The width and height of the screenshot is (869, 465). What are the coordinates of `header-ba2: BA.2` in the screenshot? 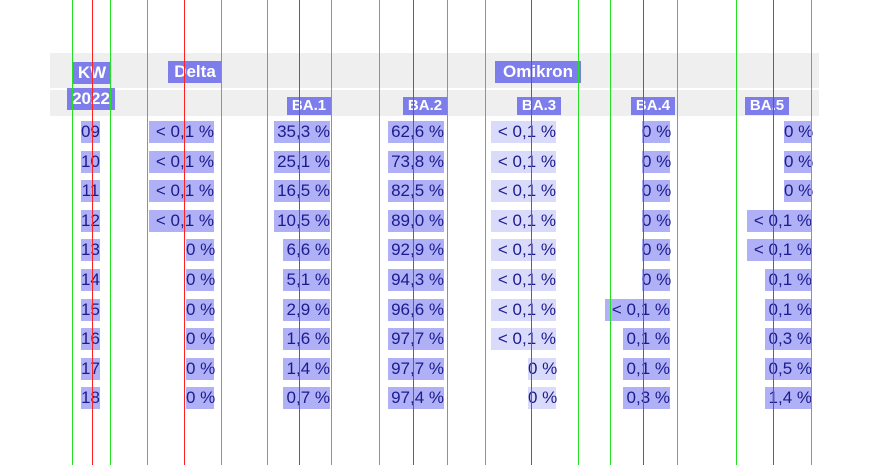 It's located at (425, 106).